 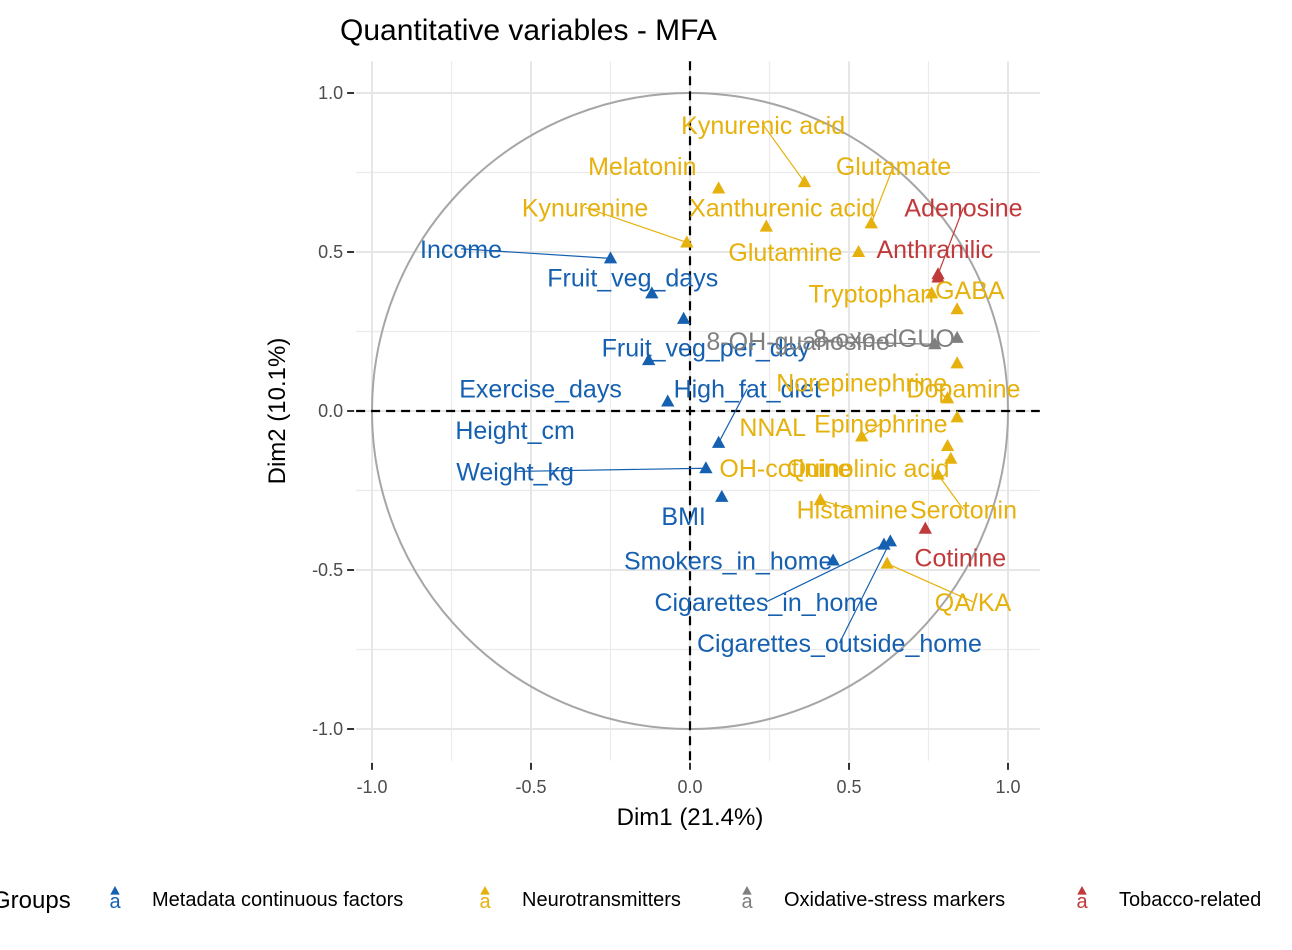 What do you see at coordinates (277, 411) in the screenshot?
I see `y-axis-title: Dim2 (10.1%)` at bounding box center [277, 411].